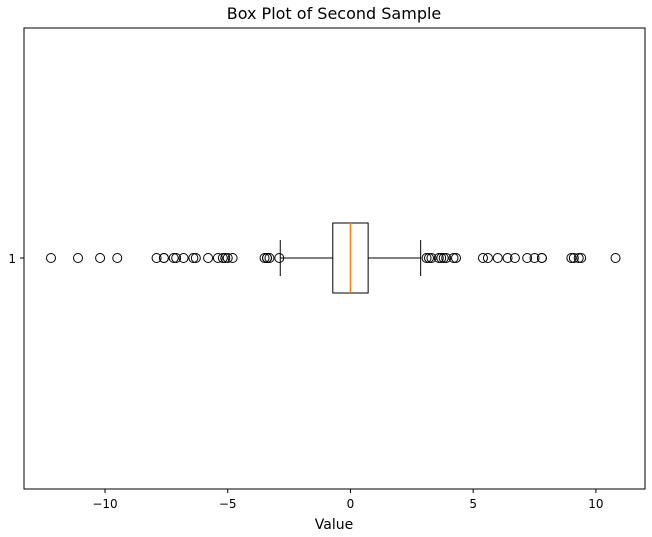 The height and width of the screenshot is (537, 652). I want to click on x-tick-label: 0, so click(351, 504).